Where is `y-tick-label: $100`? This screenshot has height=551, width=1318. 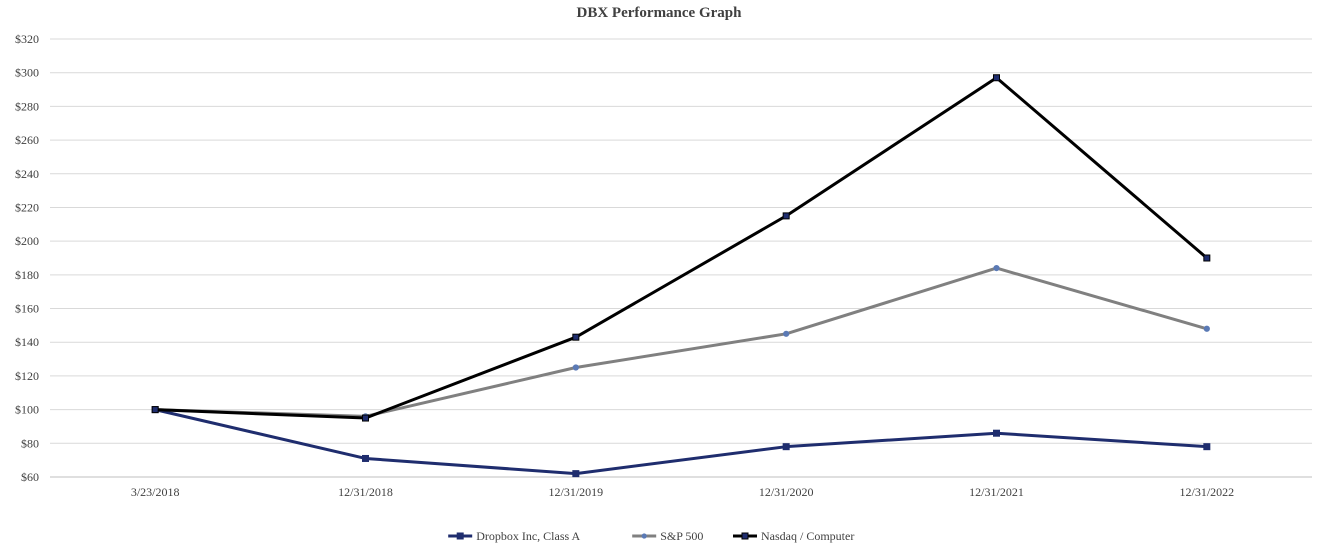
y-tick-label: $100 is located at coordinates (27, 410).